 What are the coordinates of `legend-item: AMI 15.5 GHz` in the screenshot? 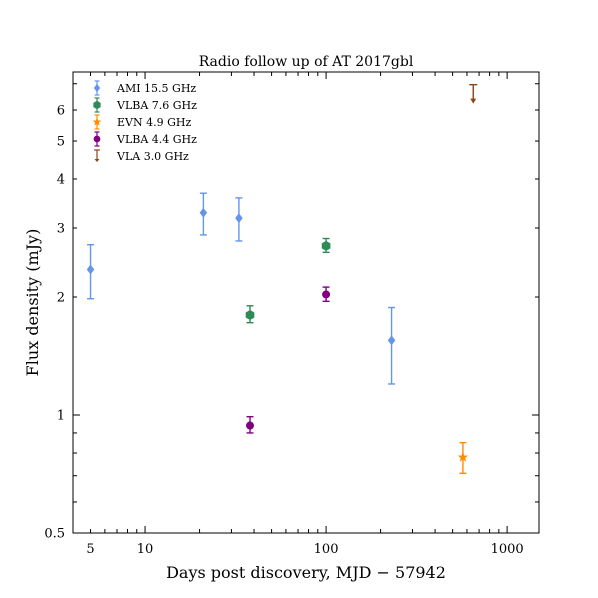 It's located at (144, 88).